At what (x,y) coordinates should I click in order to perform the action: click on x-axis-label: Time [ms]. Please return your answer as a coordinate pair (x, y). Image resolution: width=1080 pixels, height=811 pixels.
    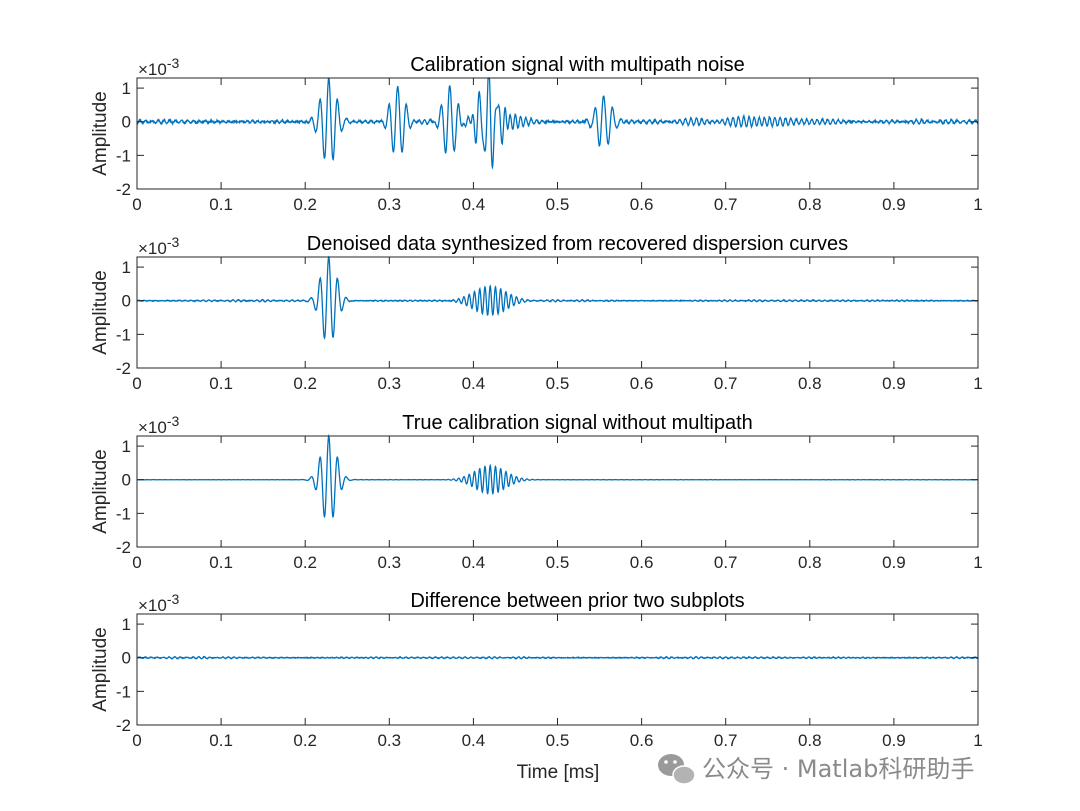
    Looking at the image, I should click on (558, 772).